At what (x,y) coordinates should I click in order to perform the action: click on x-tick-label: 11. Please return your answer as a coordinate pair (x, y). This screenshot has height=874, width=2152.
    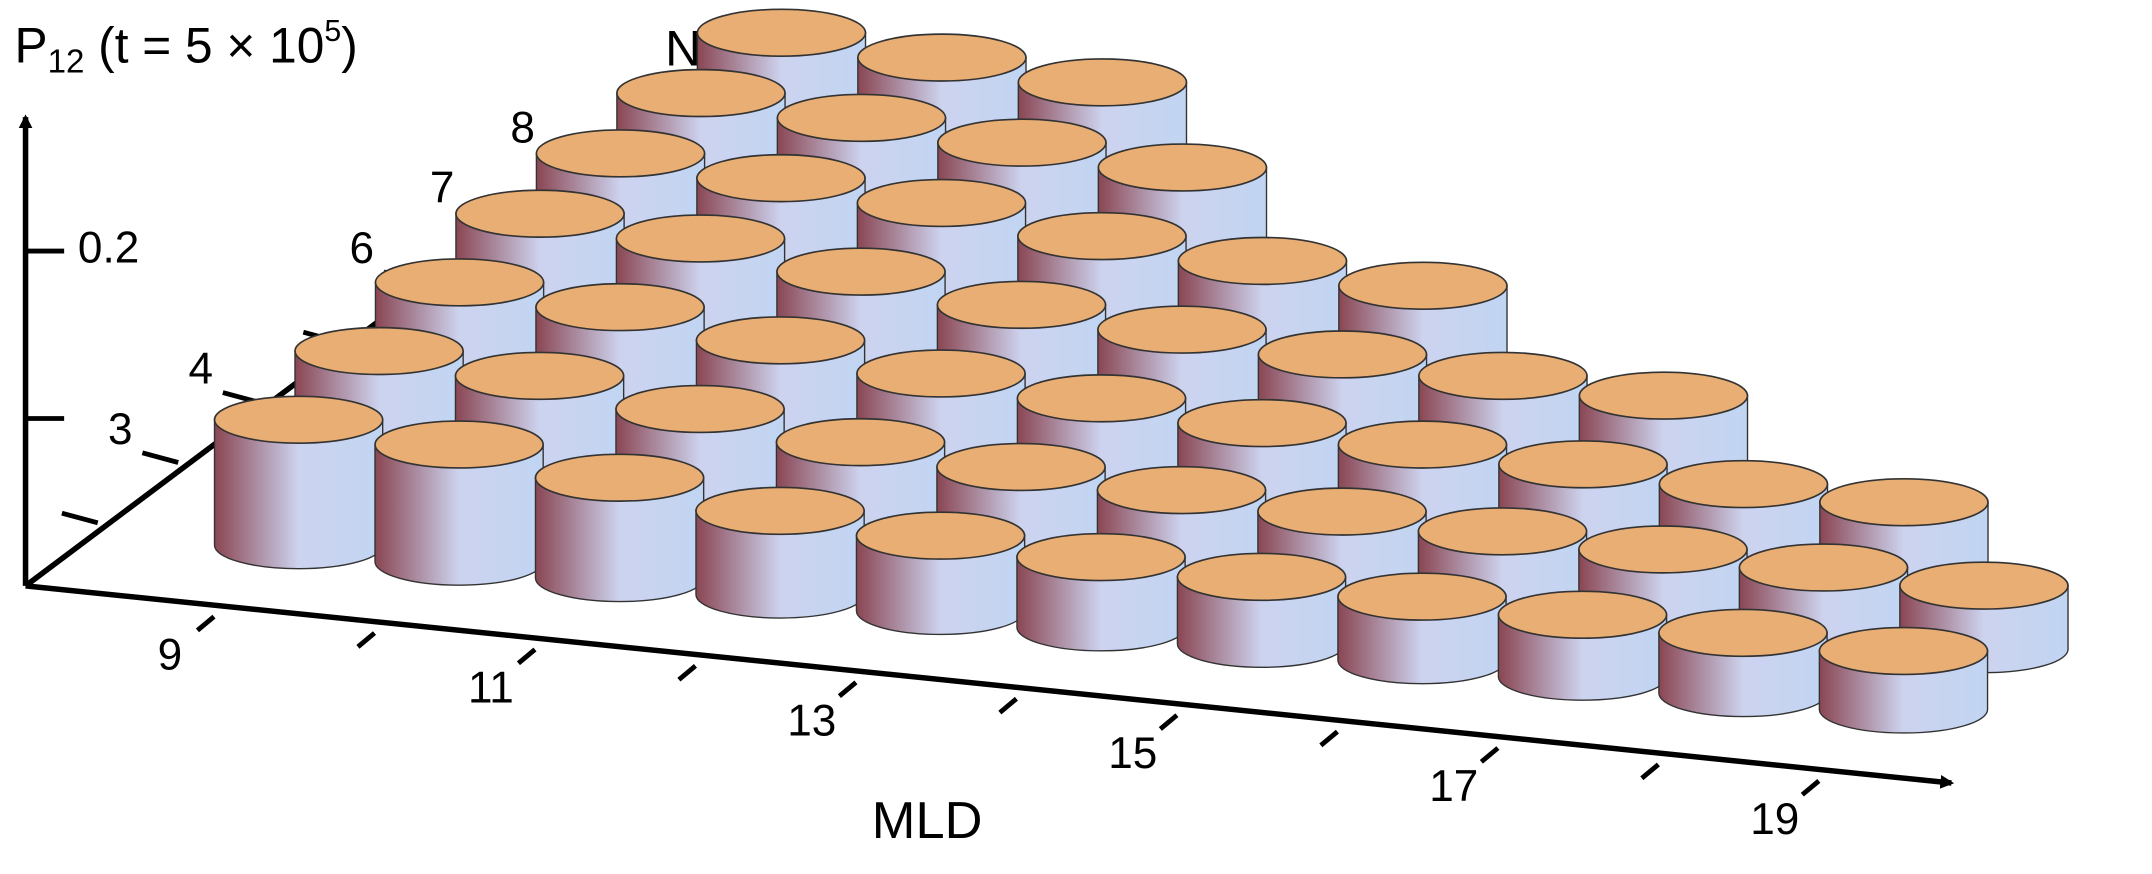
    Looking at the image, I should click on (491, 687).